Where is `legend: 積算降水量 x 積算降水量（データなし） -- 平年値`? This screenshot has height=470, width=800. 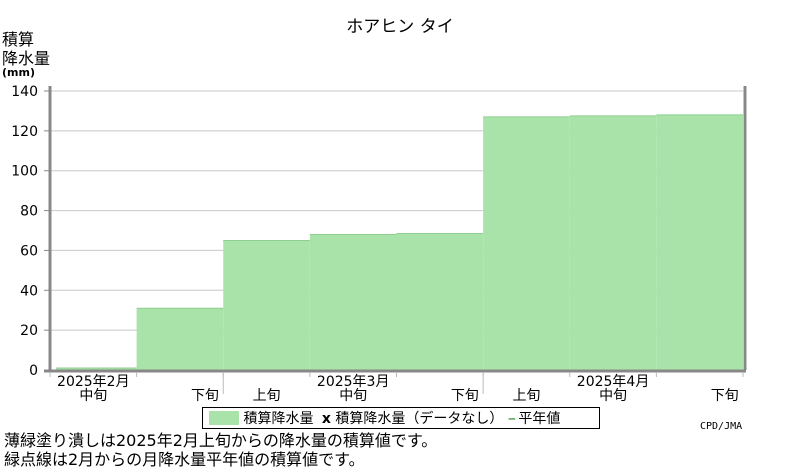 legend: 積算降水量 x 積算降水量（データなし） -- 平年値 is located at coordinates (401, 418).